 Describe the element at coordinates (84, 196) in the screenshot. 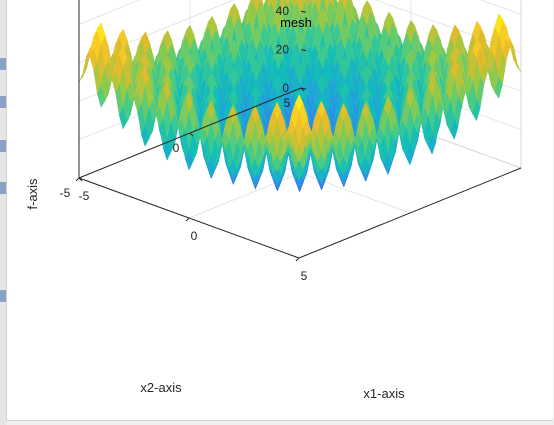

I see `x-tick-label: -5` at that location.